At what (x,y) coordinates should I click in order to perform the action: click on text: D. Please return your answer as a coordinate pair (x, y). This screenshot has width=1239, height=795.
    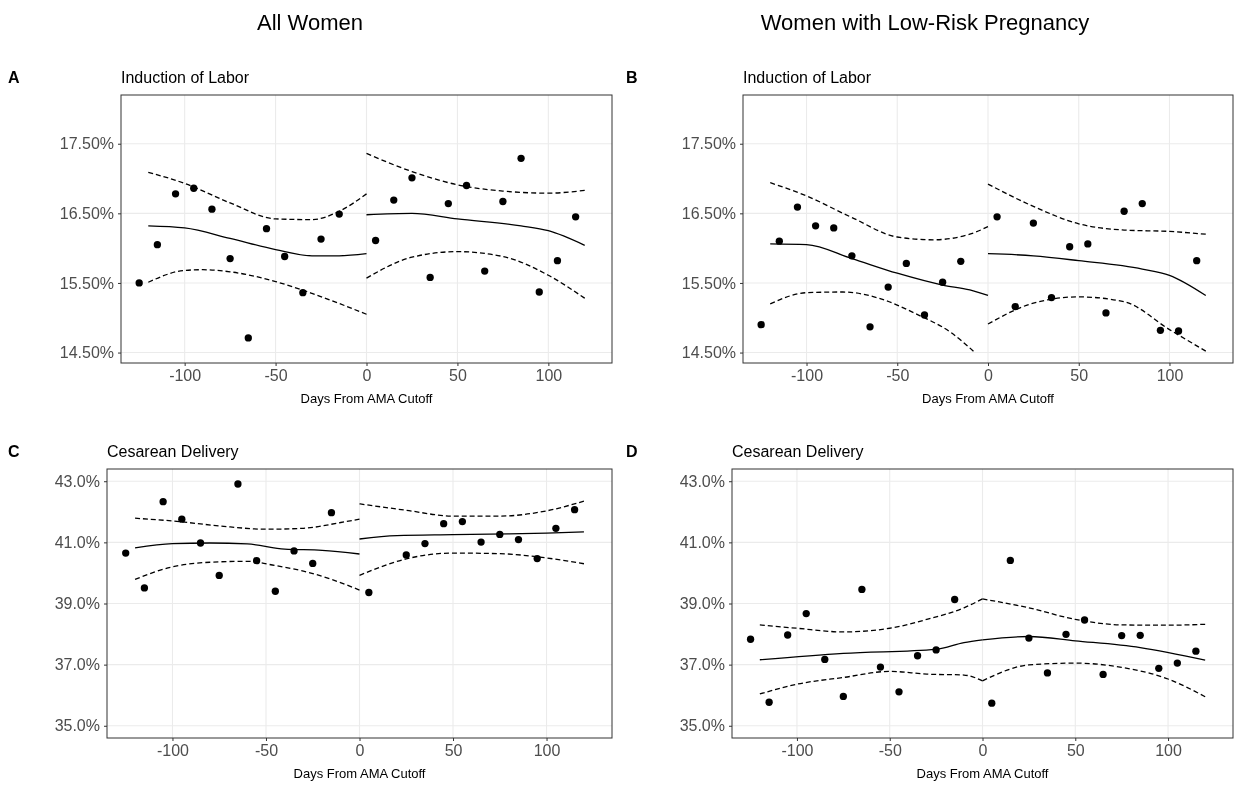
    Looking at the image, I should click on (632, 451).